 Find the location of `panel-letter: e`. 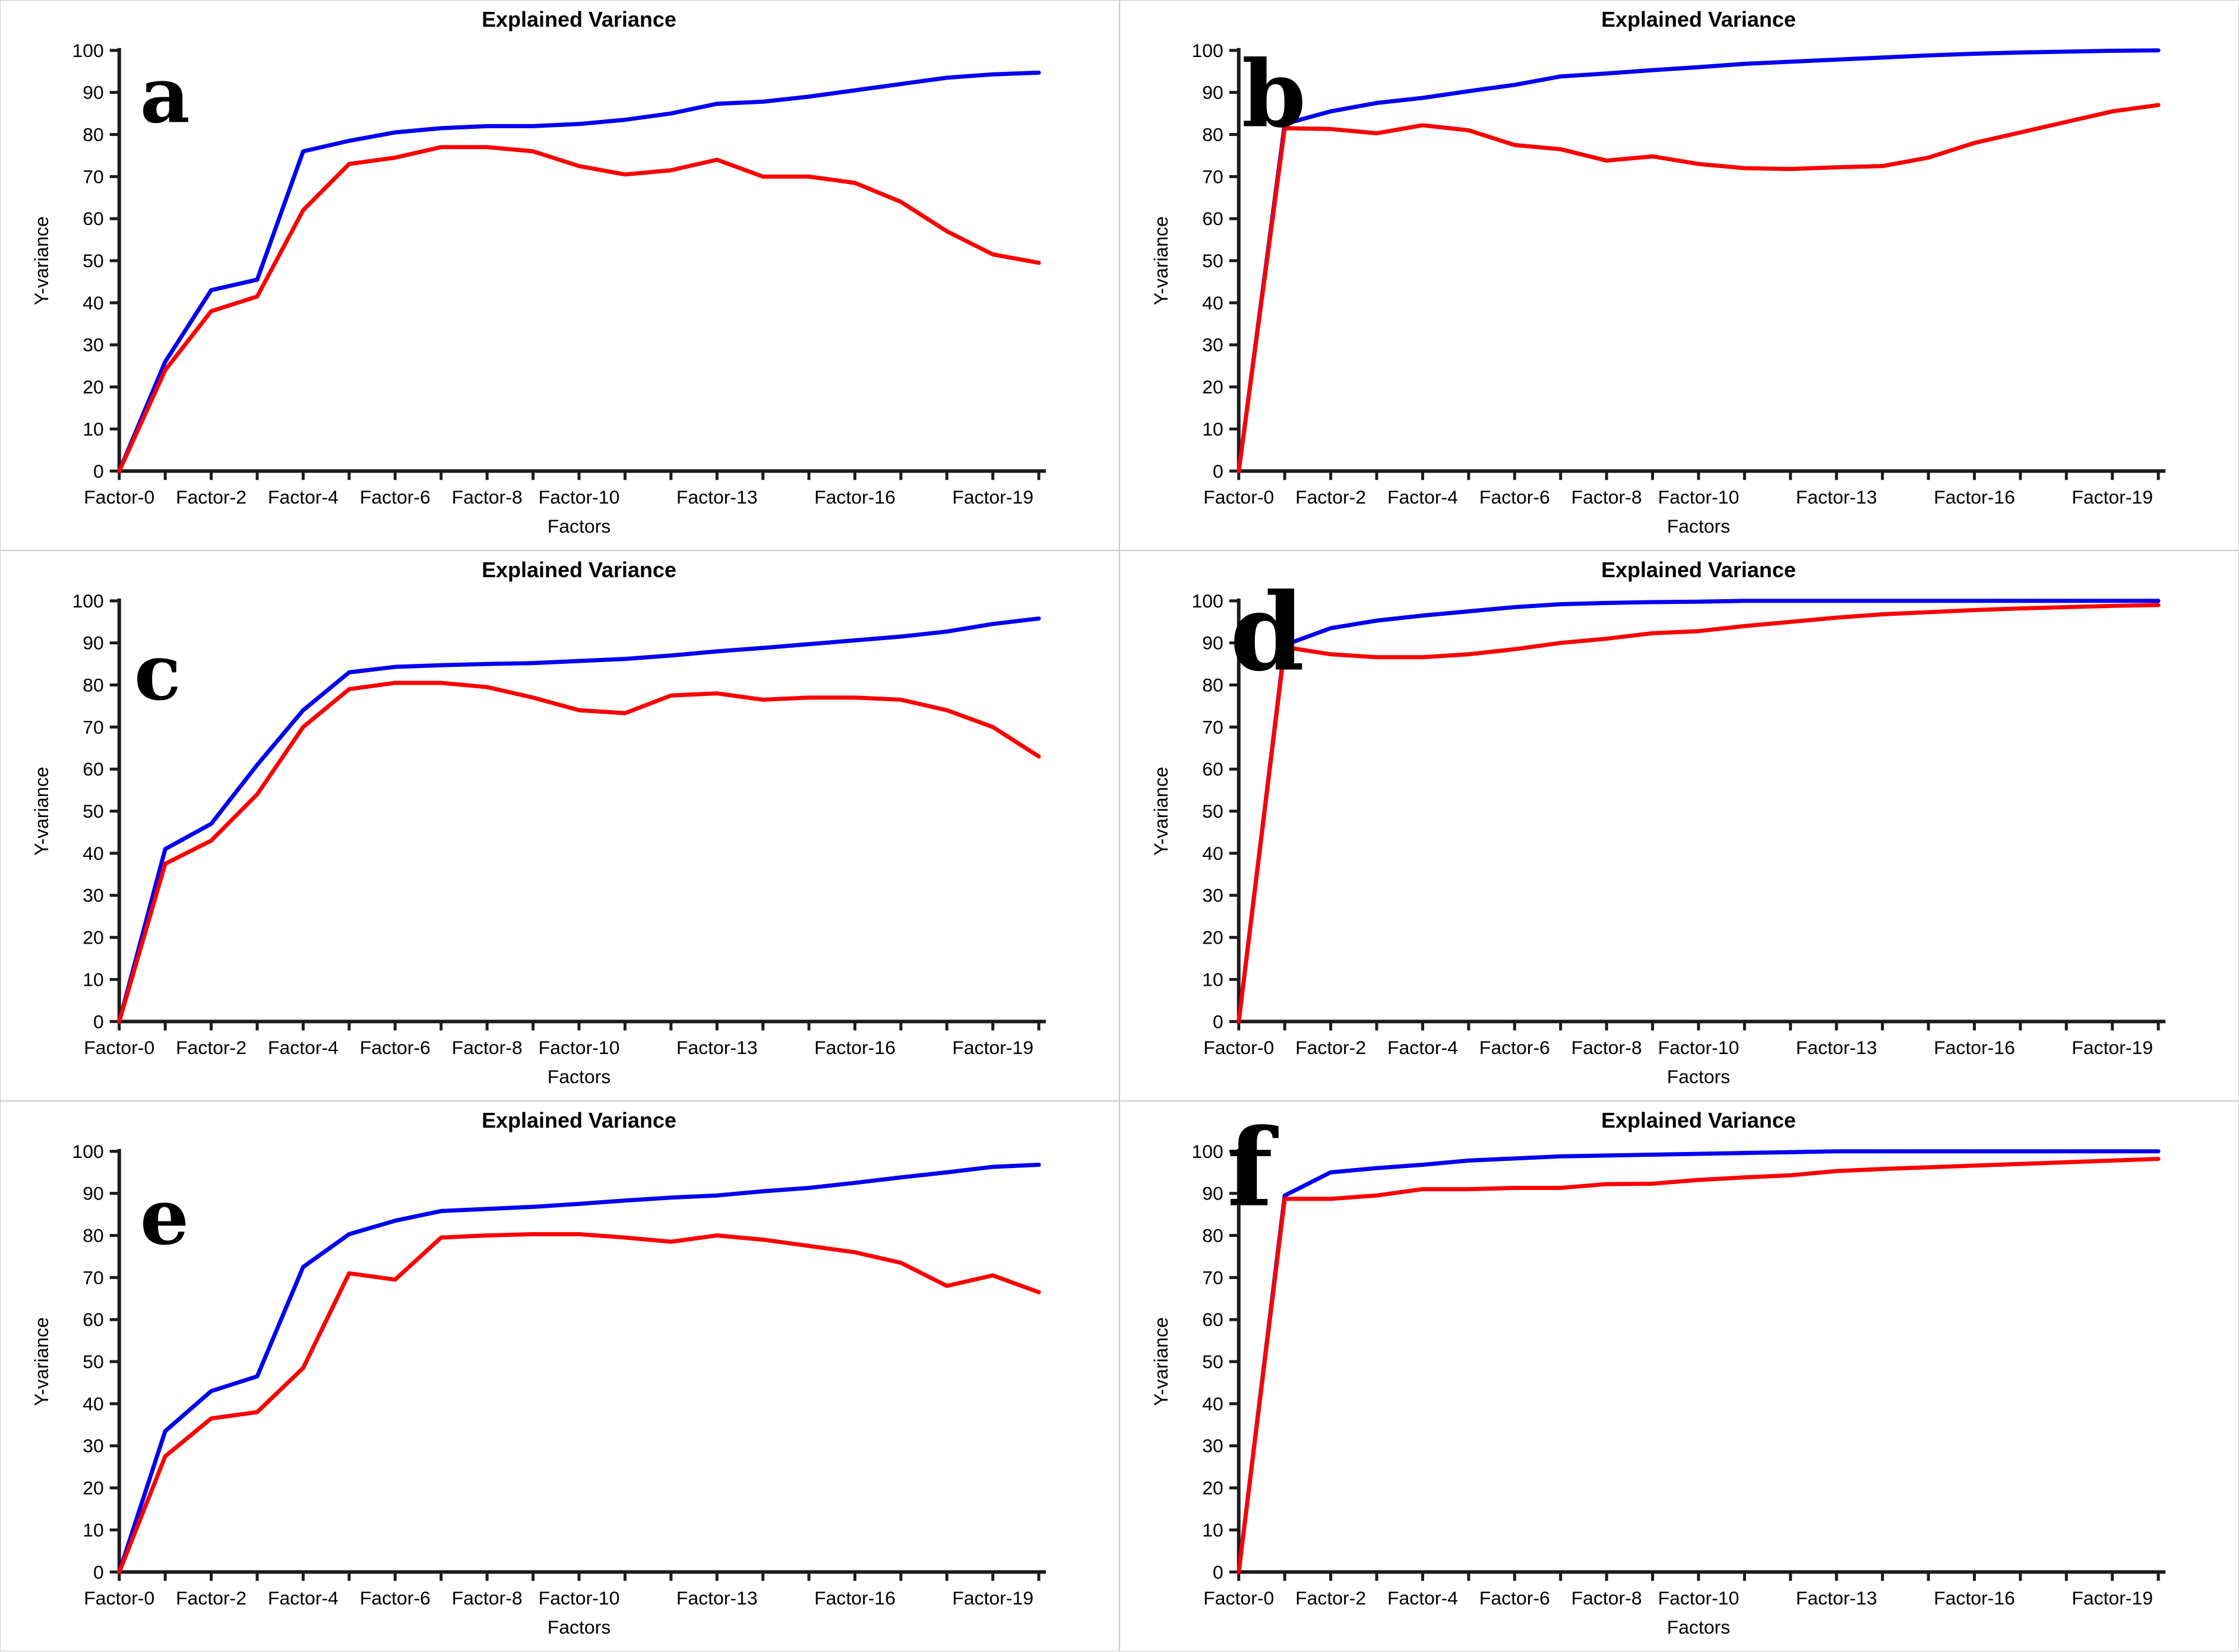

panel-letter: e is located at coordinates (164, 1217).